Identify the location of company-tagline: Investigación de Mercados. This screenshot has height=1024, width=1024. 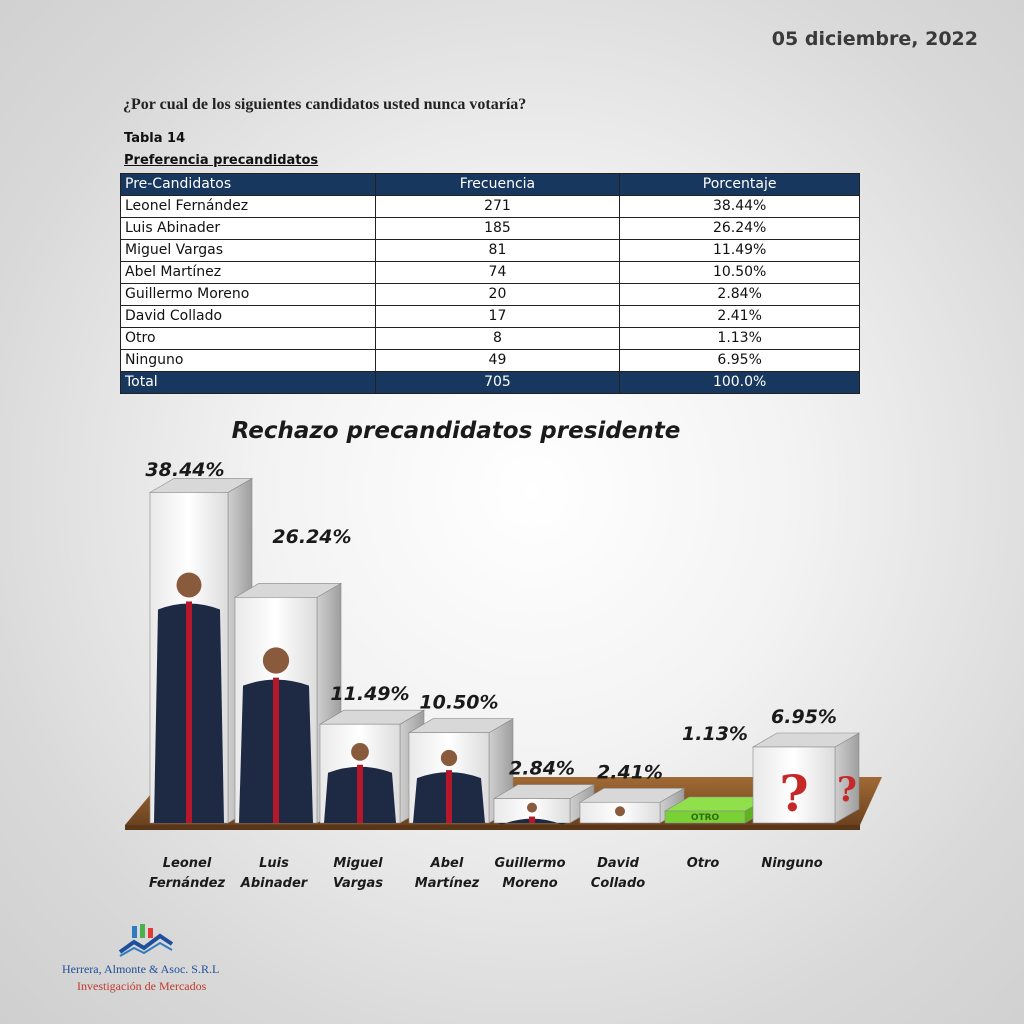
(142, 986).